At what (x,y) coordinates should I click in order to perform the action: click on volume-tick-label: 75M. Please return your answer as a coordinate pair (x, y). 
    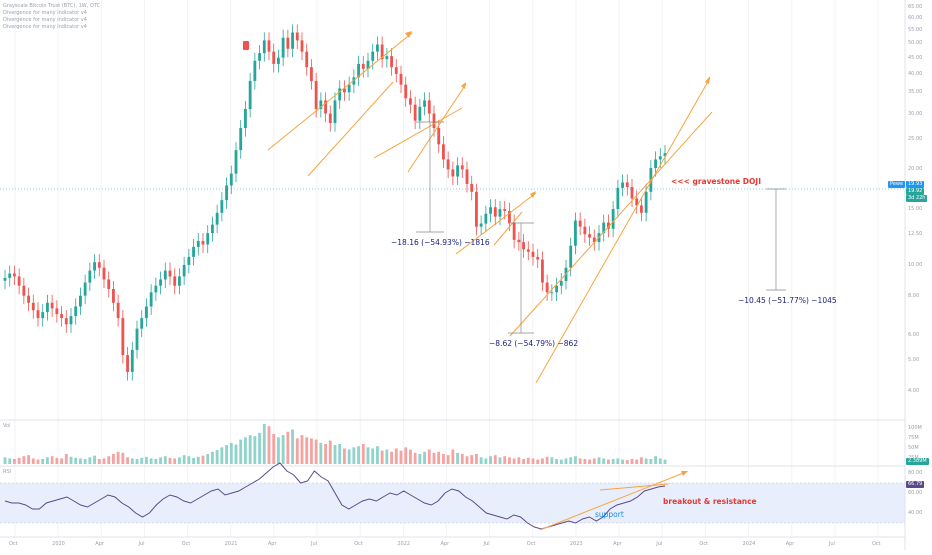
    Looking at the image, I should click on (913, 438).